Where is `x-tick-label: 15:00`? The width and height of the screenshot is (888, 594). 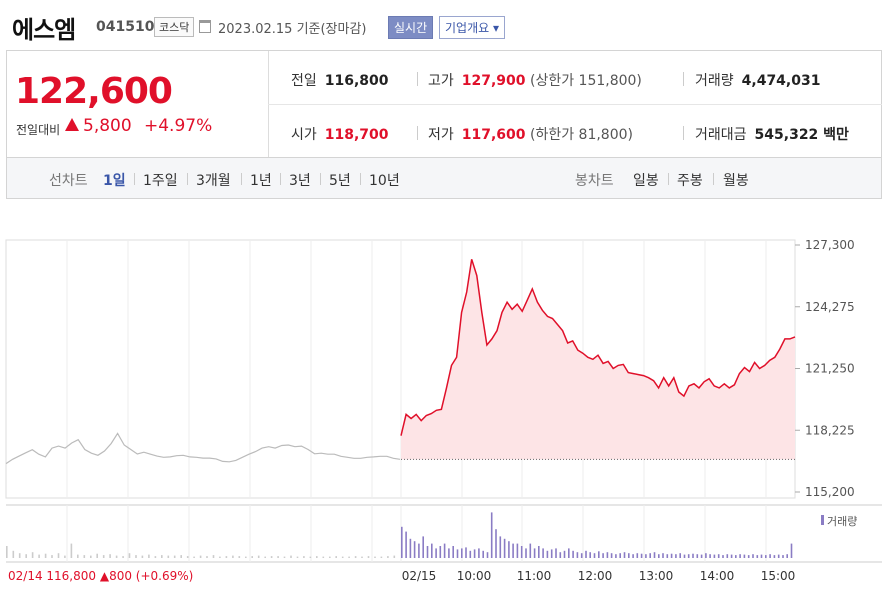 x-tick-label: 15:00 is located at coordinates (778, 576).